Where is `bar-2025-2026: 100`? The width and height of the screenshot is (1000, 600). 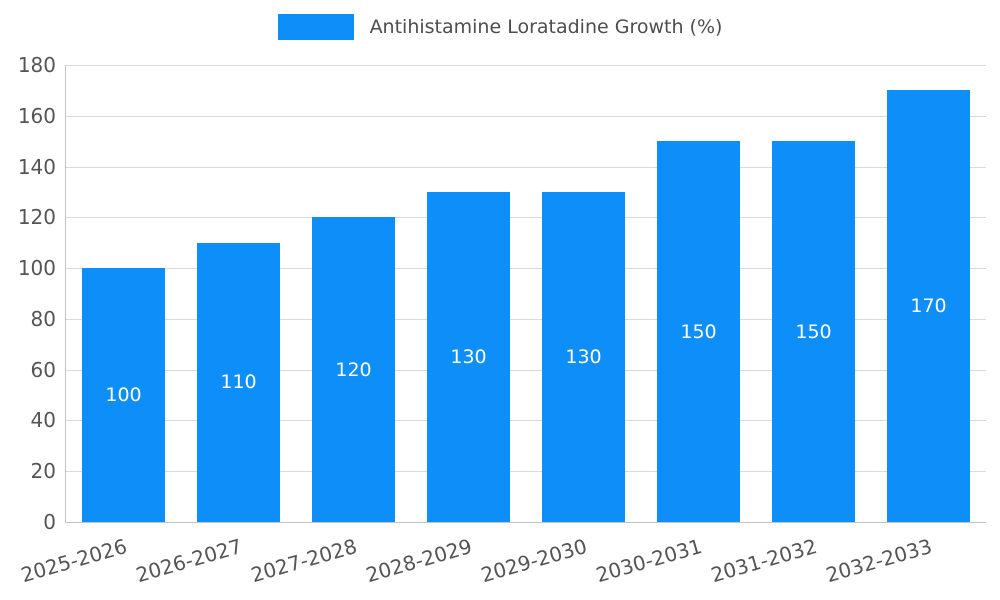
bar-2025-2026: 100 is located at coordinates (123, 395).